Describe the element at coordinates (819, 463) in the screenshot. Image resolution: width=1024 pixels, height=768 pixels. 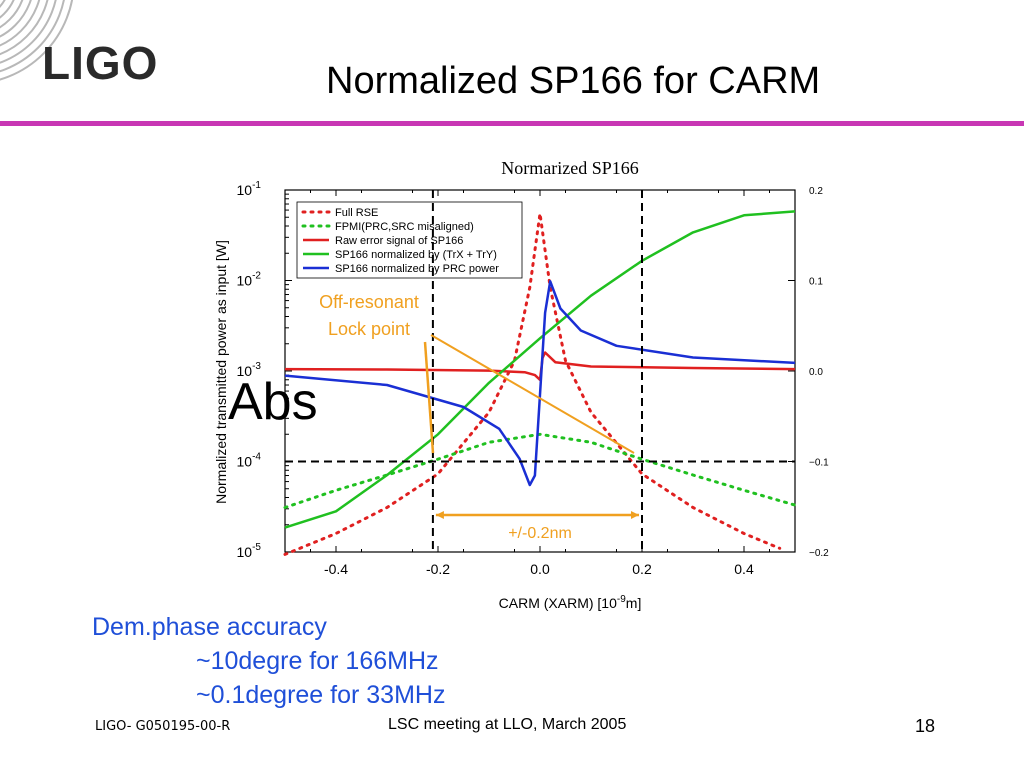
I see `y2-tick-label: −0.1` at that location.